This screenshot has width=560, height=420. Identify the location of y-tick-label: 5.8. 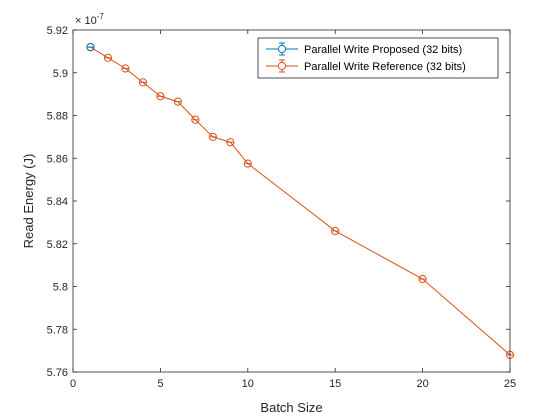
(60, 288).